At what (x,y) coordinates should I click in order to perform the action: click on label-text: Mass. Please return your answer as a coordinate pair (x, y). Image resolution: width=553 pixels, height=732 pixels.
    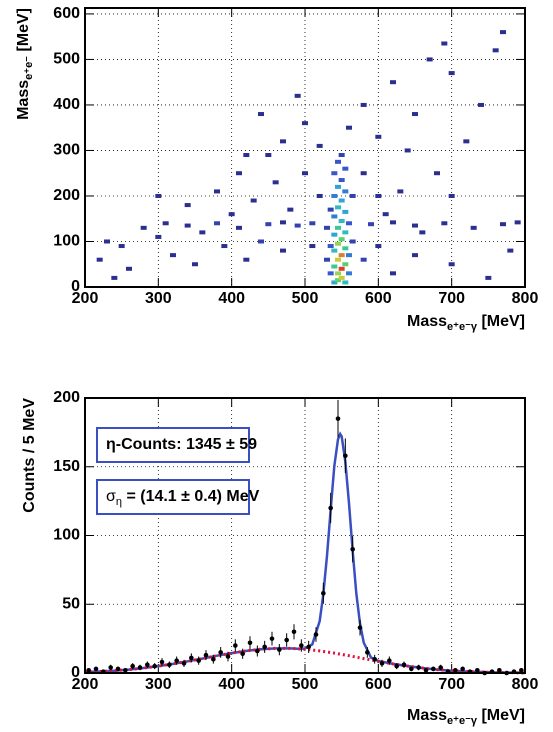
    Looking at the image, I should click on (427, 321).